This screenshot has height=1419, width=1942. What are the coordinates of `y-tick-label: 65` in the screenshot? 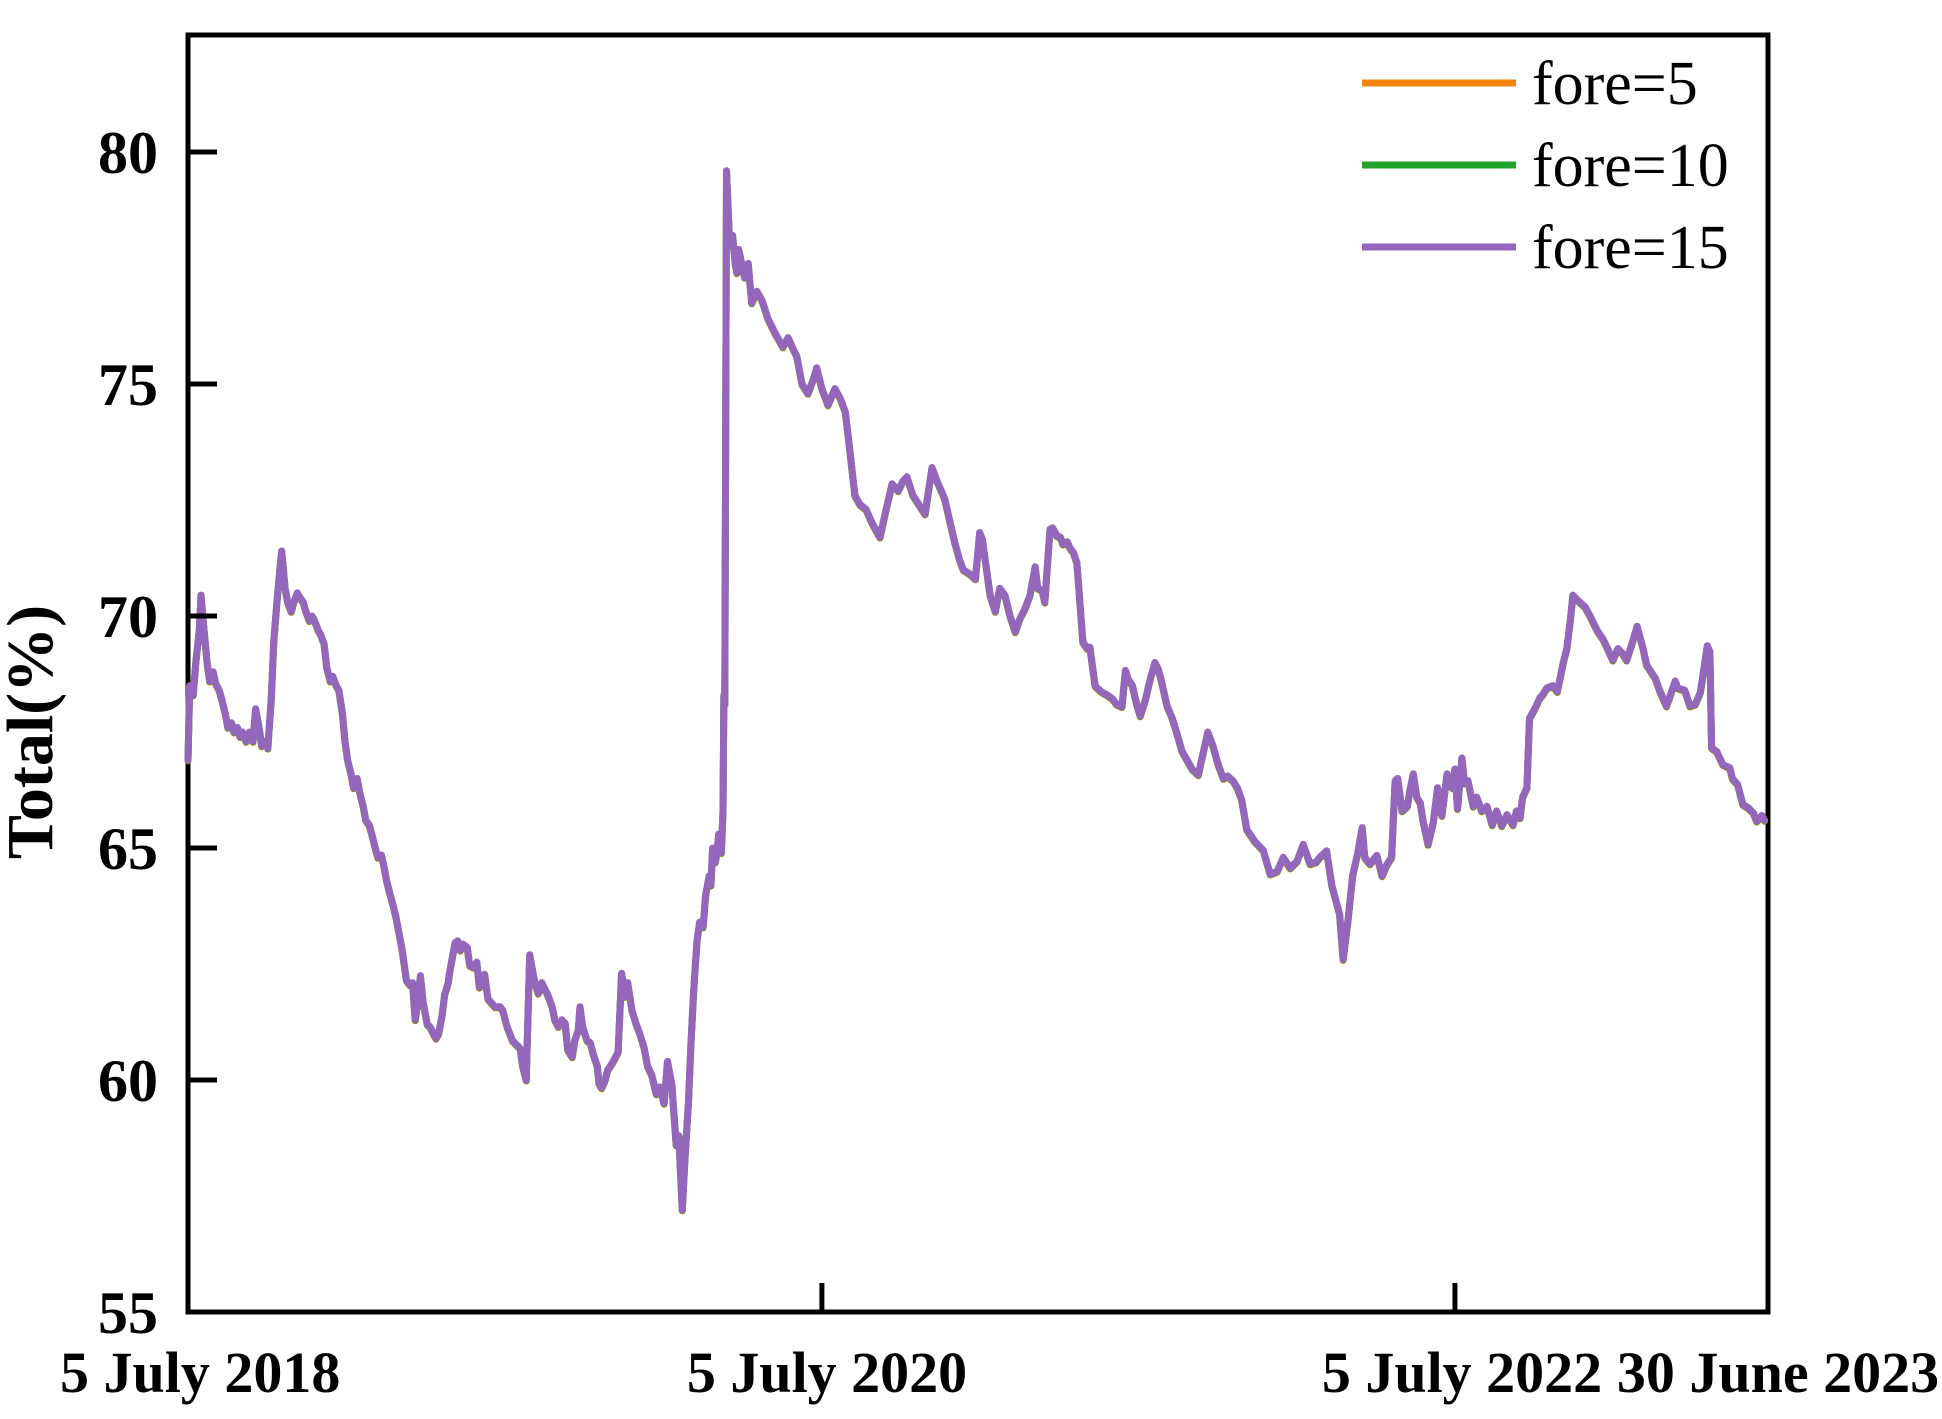 It's located at (128, 849).